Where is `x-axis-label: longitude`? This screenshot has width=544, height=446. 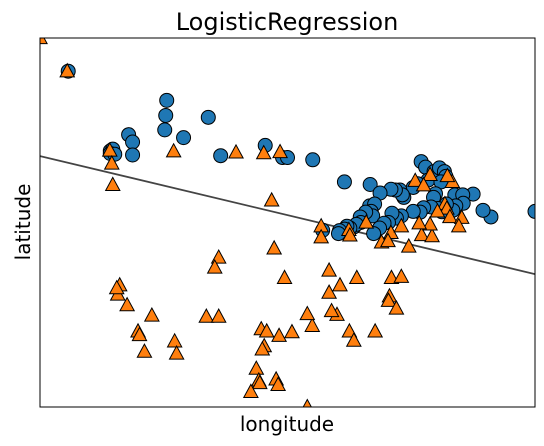 x-axis-label: longitude is located at coordinates (287, 424).